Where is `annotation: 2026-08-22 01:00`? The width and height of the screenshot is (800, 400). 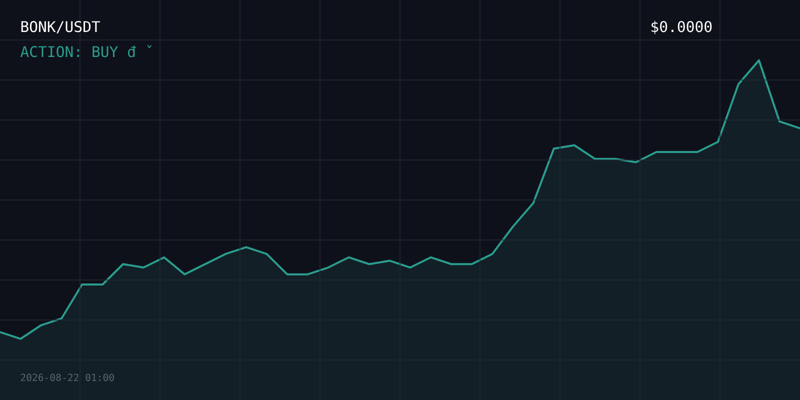
annotation: 2026-08-22 01:00 is located at coordinates (67, 378).